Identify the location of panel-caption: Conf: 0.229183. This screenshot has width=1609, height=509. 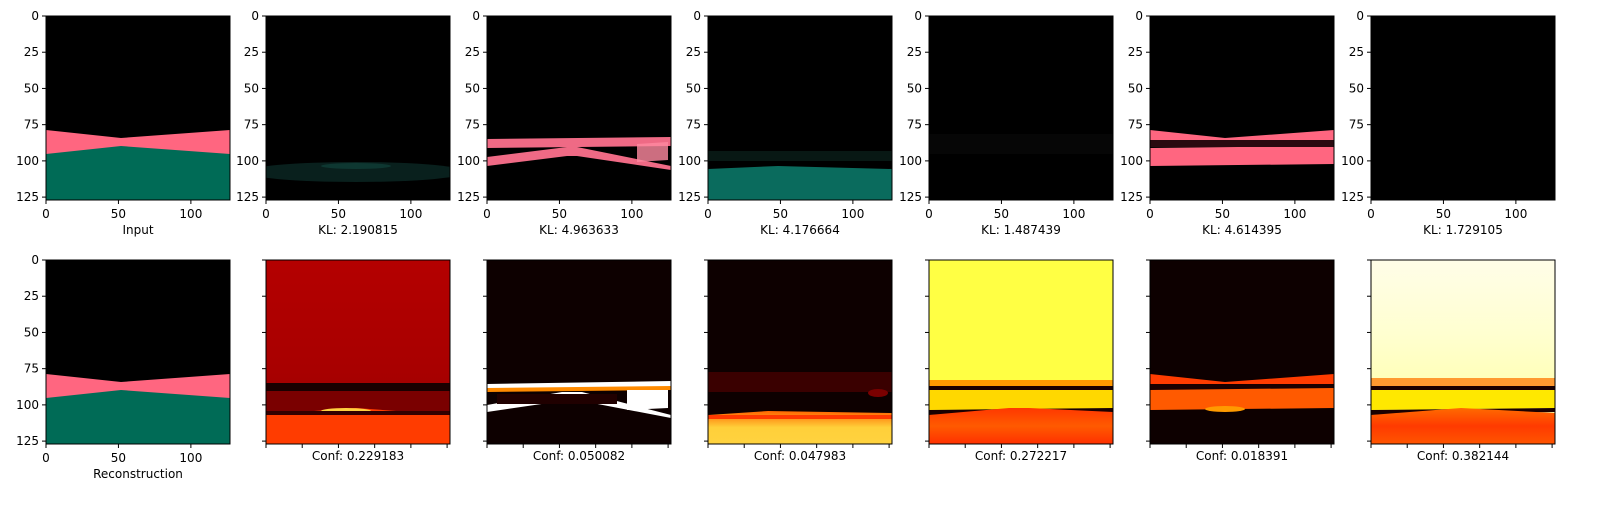
(358, 456).